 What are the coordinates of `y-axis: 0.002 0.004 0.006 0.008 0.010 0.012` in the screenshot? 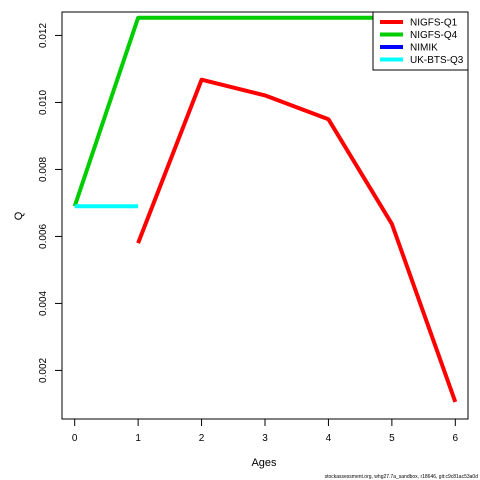 It's located at (50, 203).